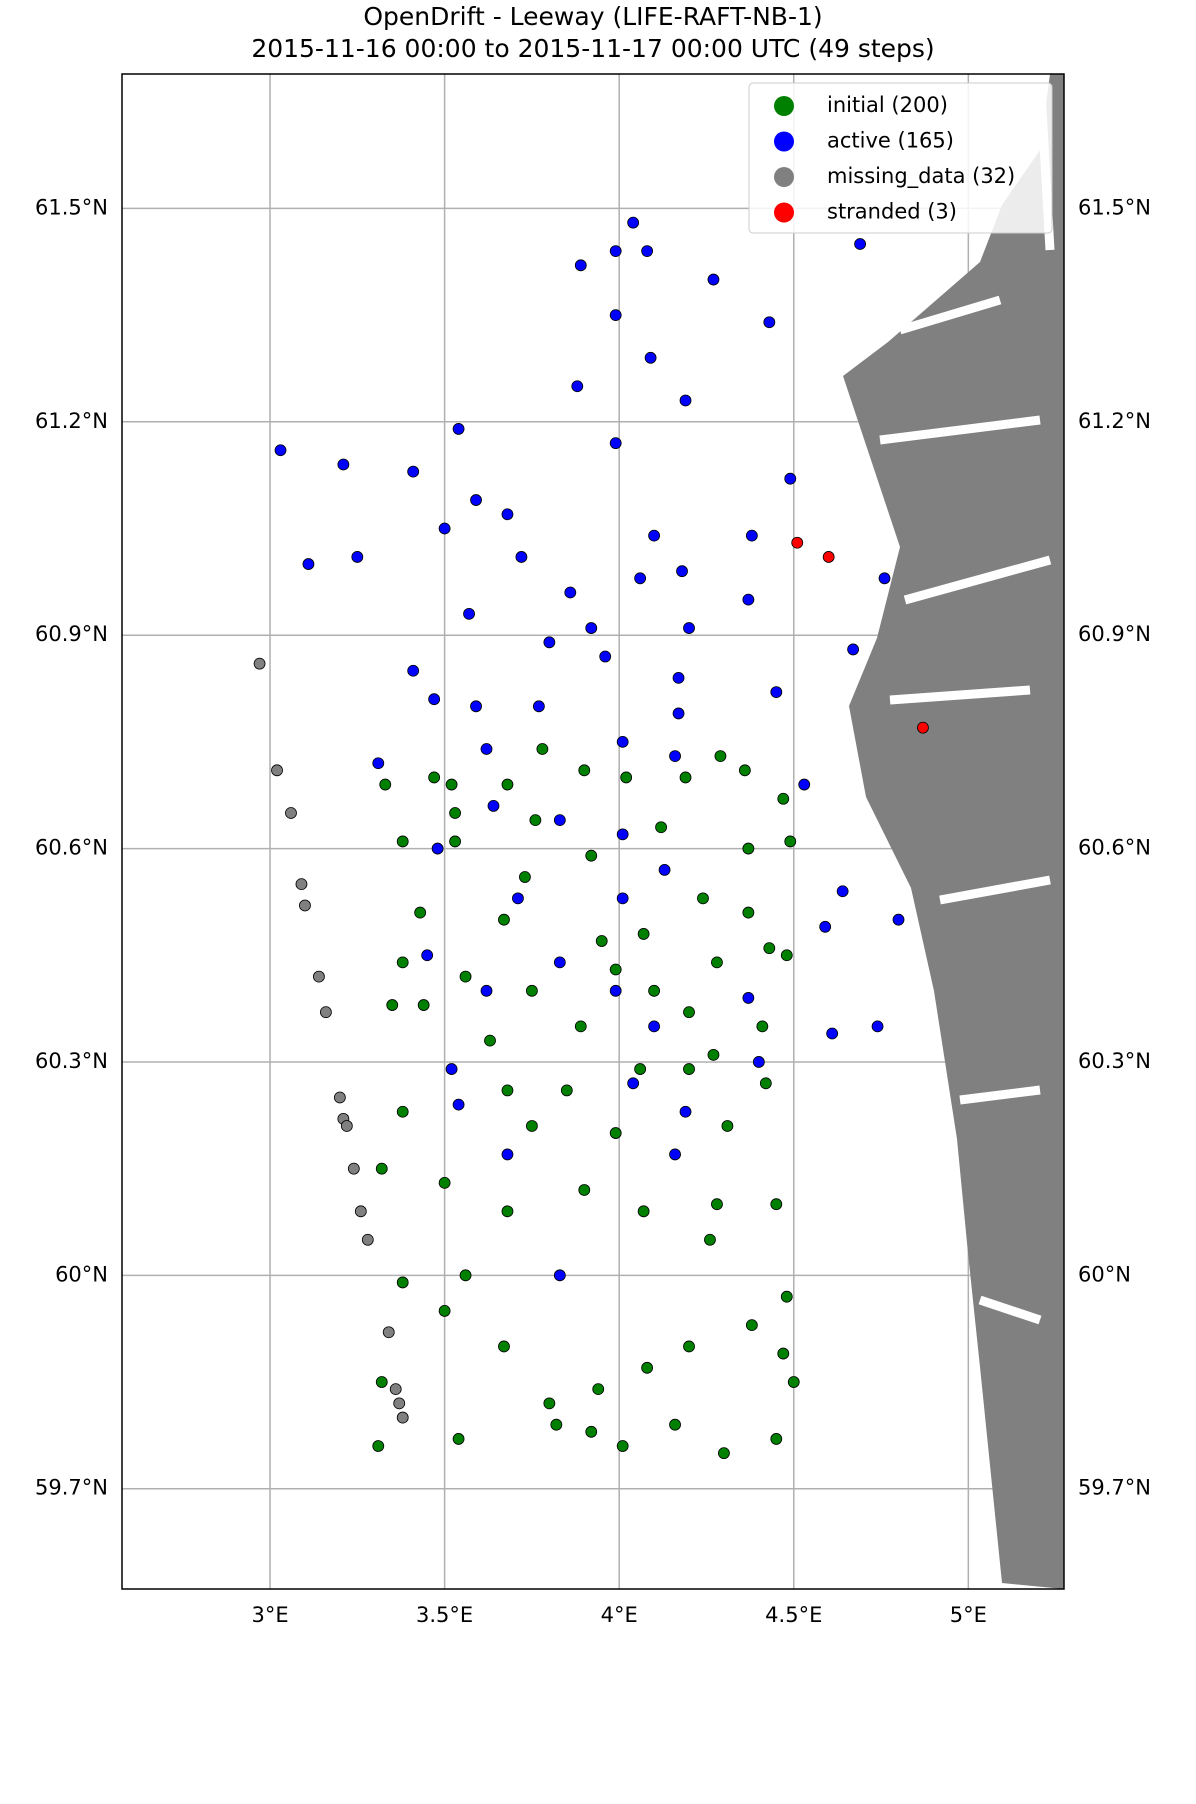 The height and width of the screenshot is (1804, 1196). Describe the element at coordinates (592, 16) in the screenshot. I see `chart-title: OpenDrift - Leeway (LIFE-RAFT-NB-1)` at that location.